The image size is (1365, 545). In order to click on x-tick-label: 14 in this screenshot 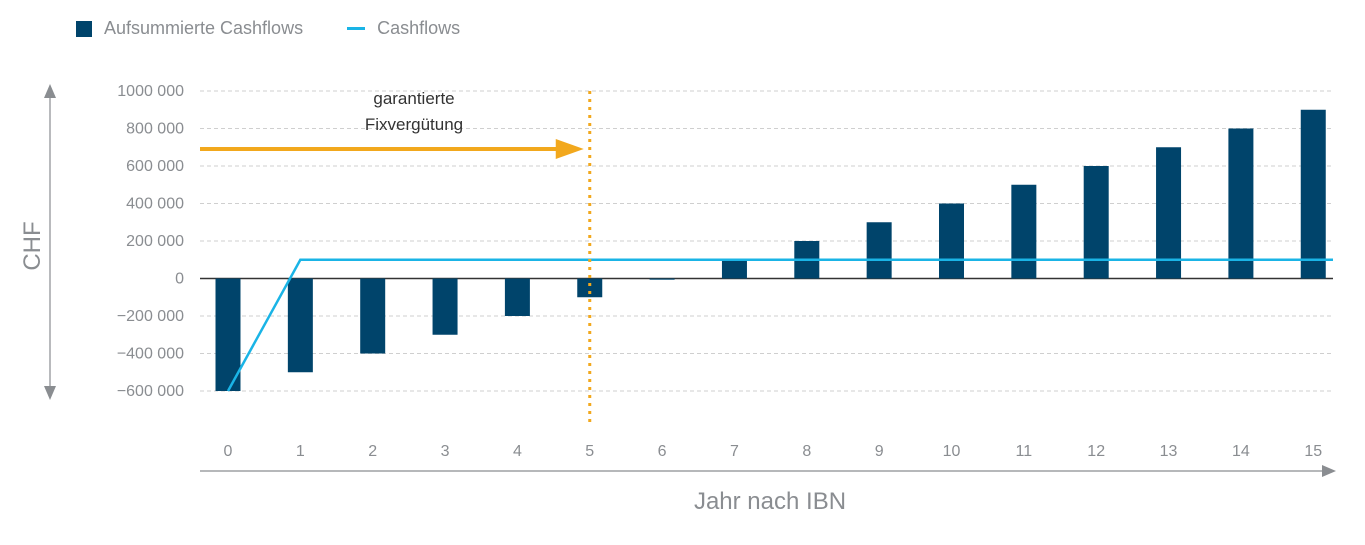, I will do `click(1241, 451)`.